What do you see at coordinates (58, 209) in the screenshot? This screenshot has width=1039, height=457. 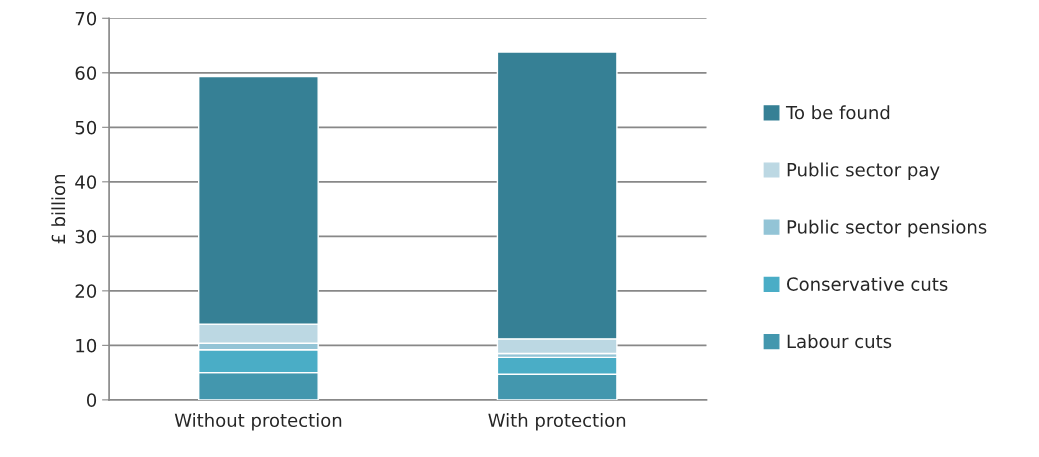 I see `y-axis-title: £ billion` at bounding box center [58, 209].